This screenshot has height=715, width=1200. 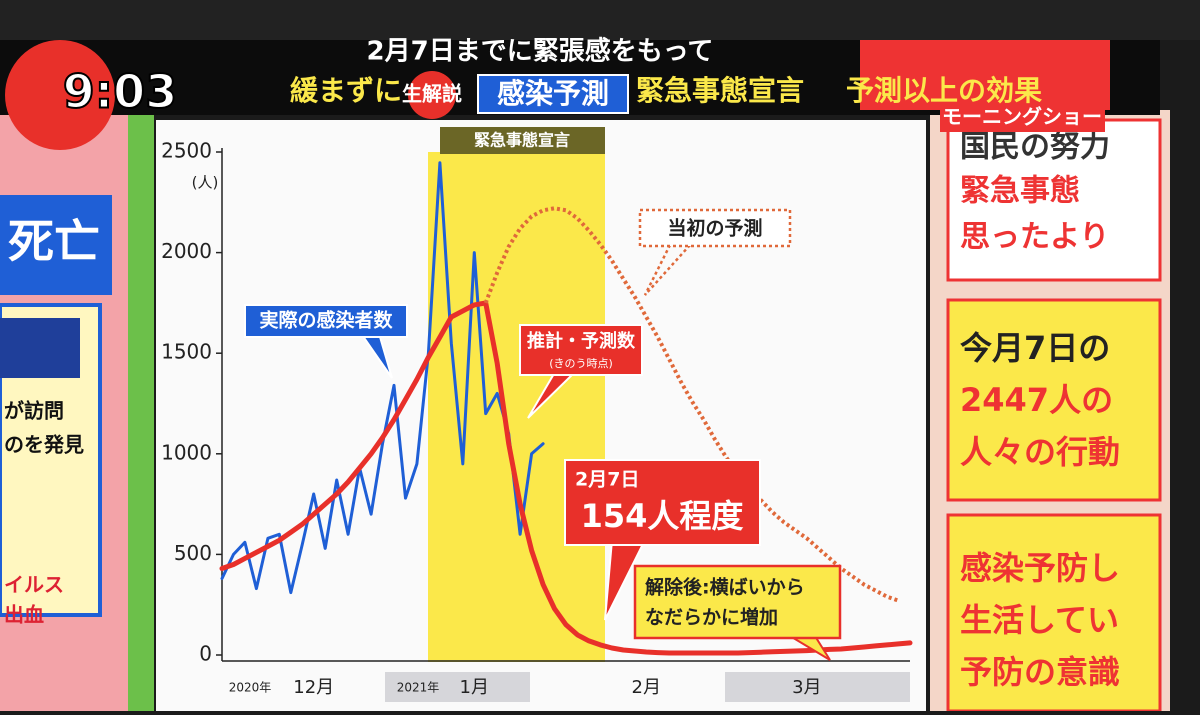 I want to click on green-strip, so click(x=141, y=375).